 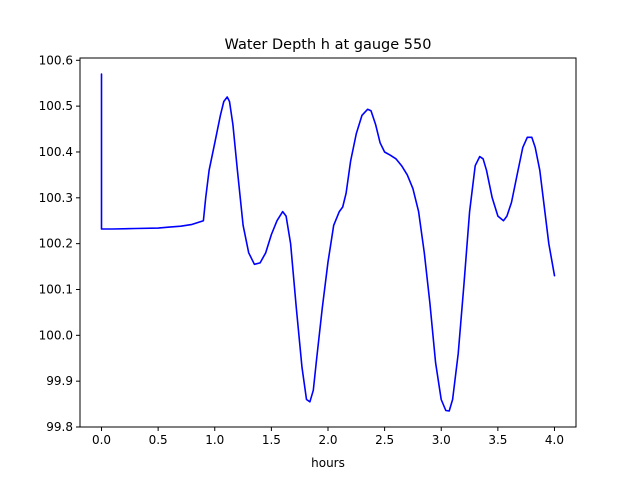 I want to click on y-tick-label: 99.8, so click(x=59, y=427).